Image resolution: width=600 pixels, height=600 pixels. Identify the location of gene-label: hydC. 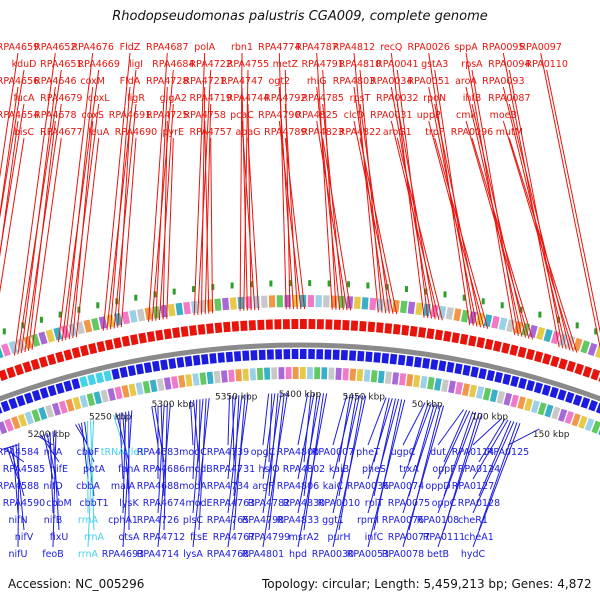
(473, 554).